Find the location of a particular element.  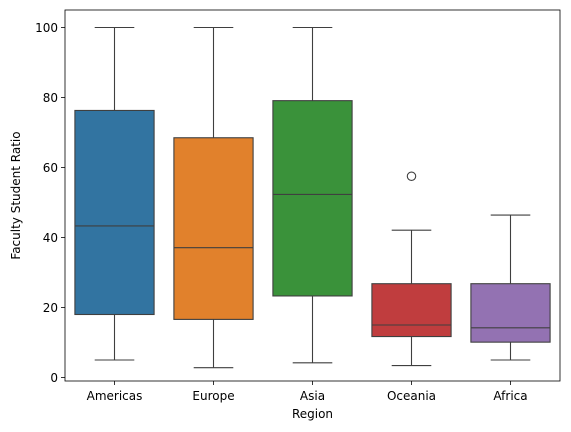

box-europe is located at coordinates (213, 197).